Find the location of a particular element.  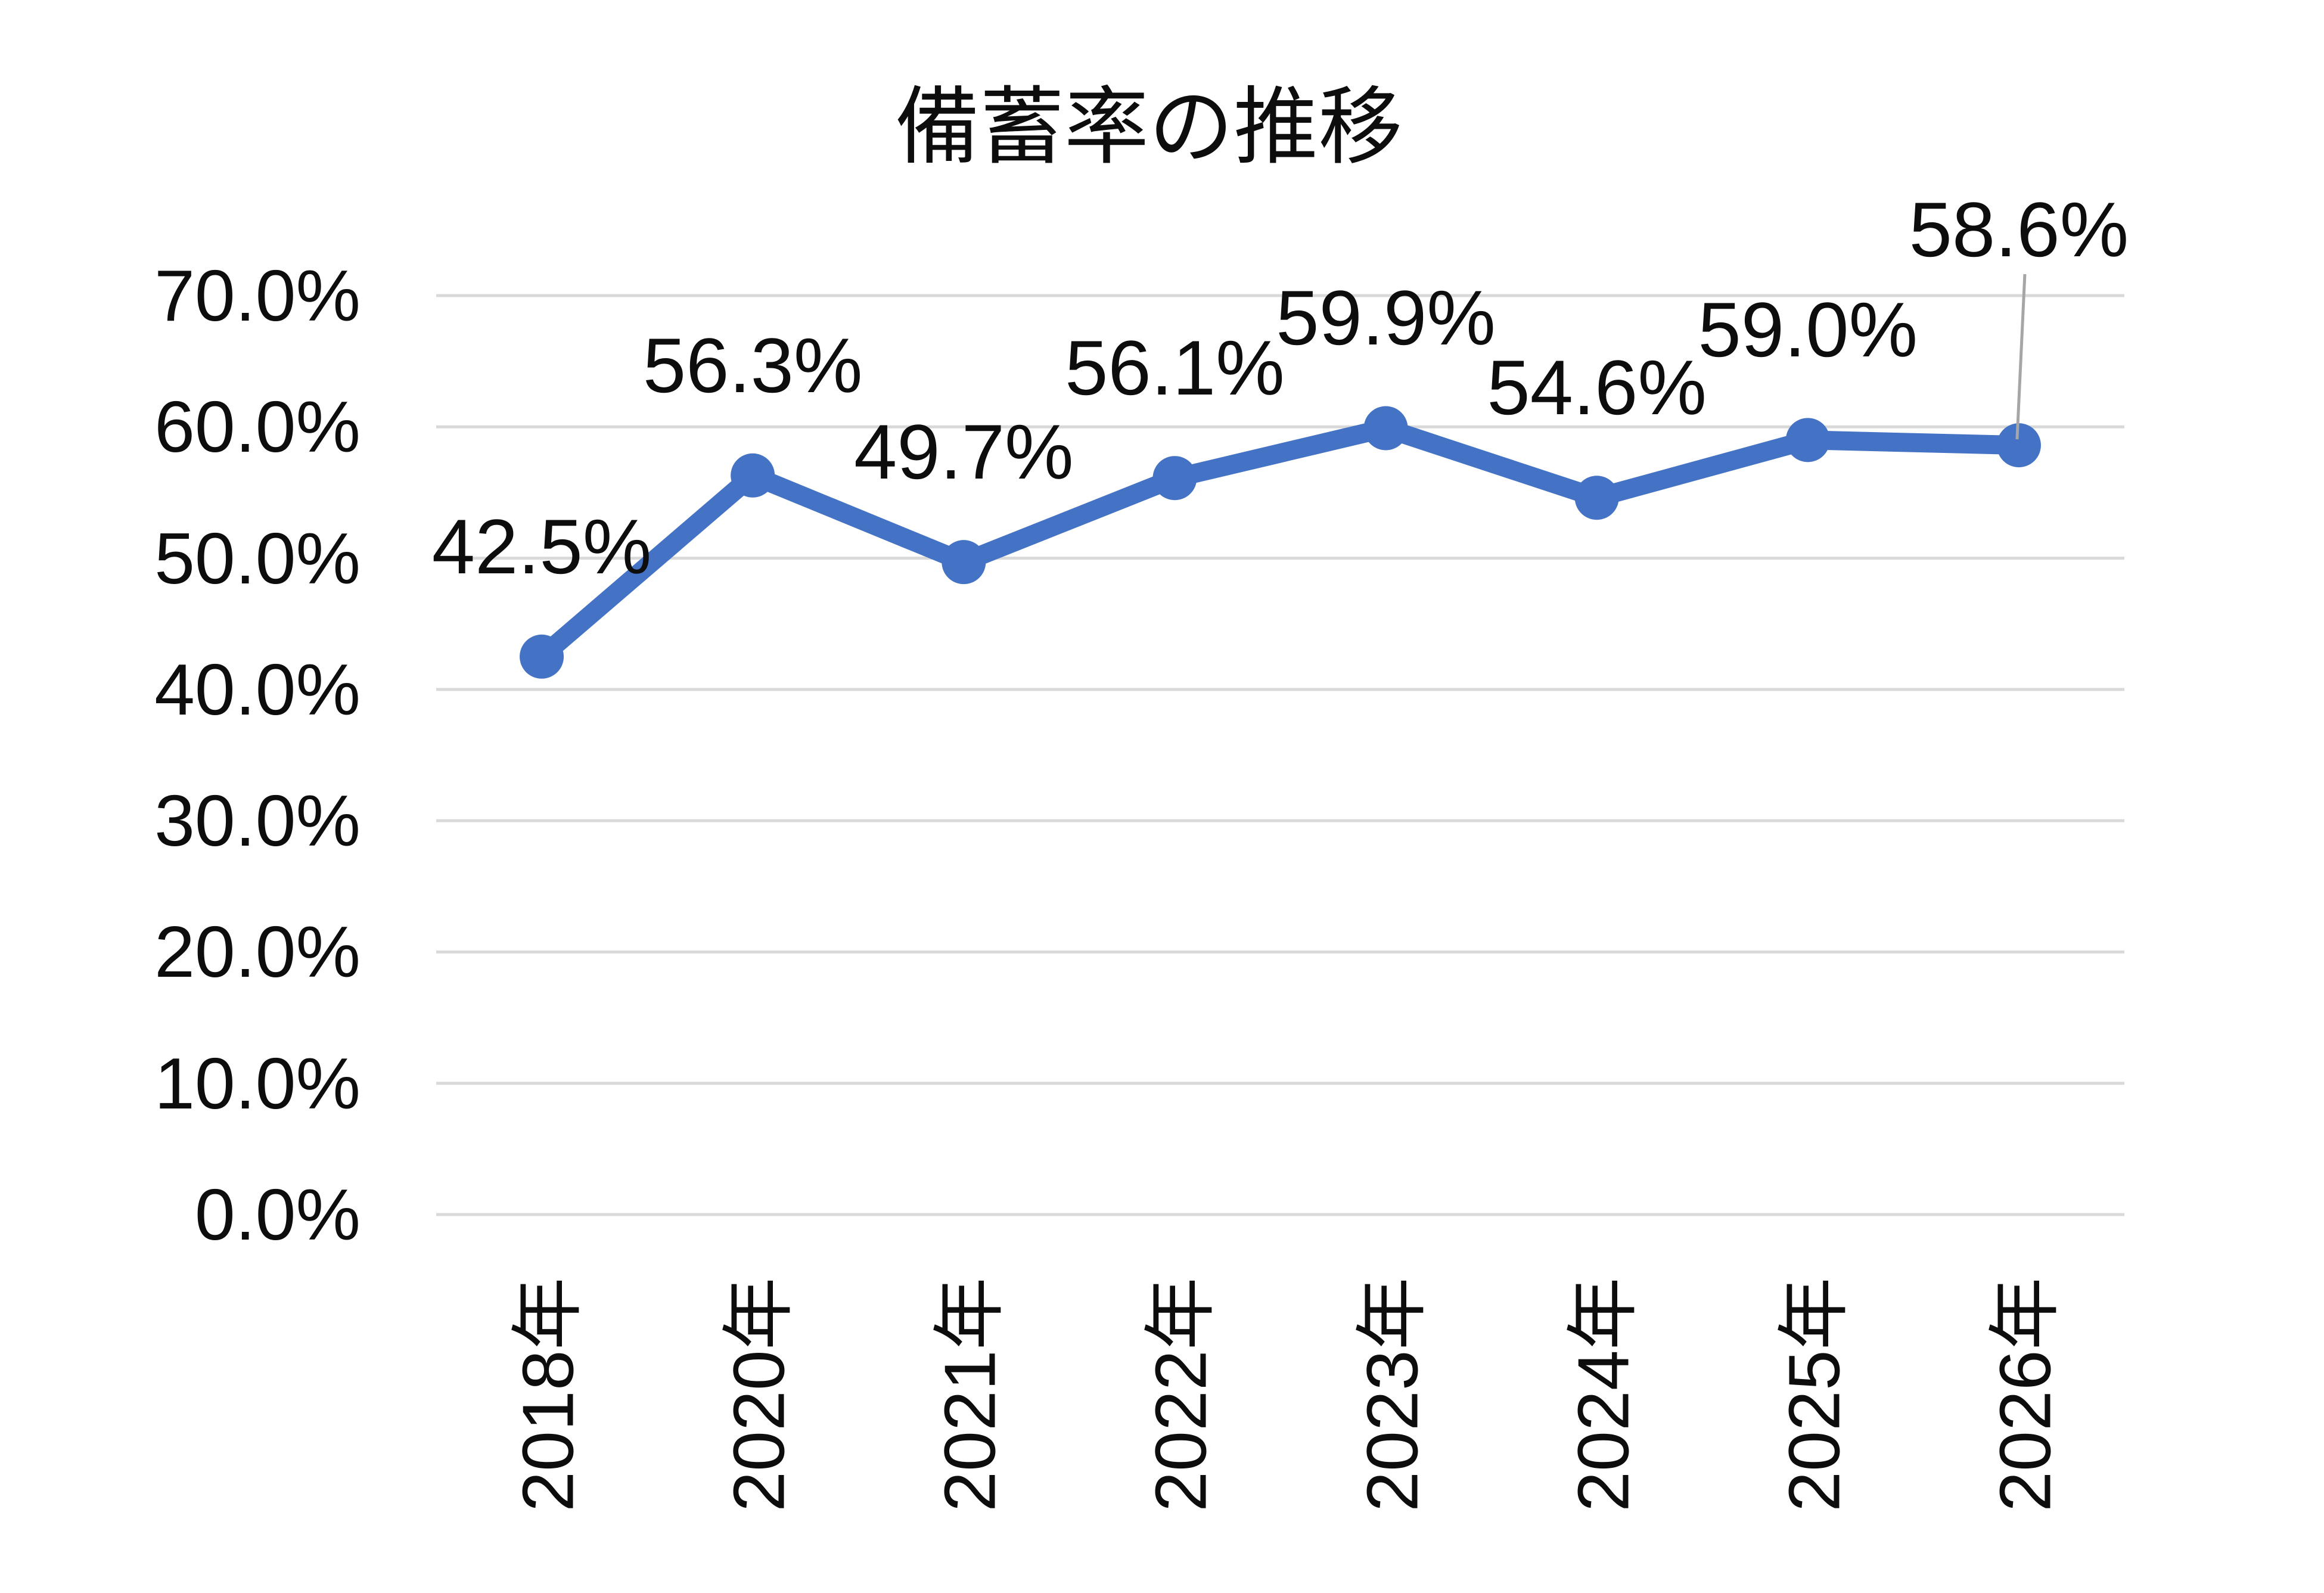

x-tick-label: 2025年 is located at coordinates (1814, 1394).